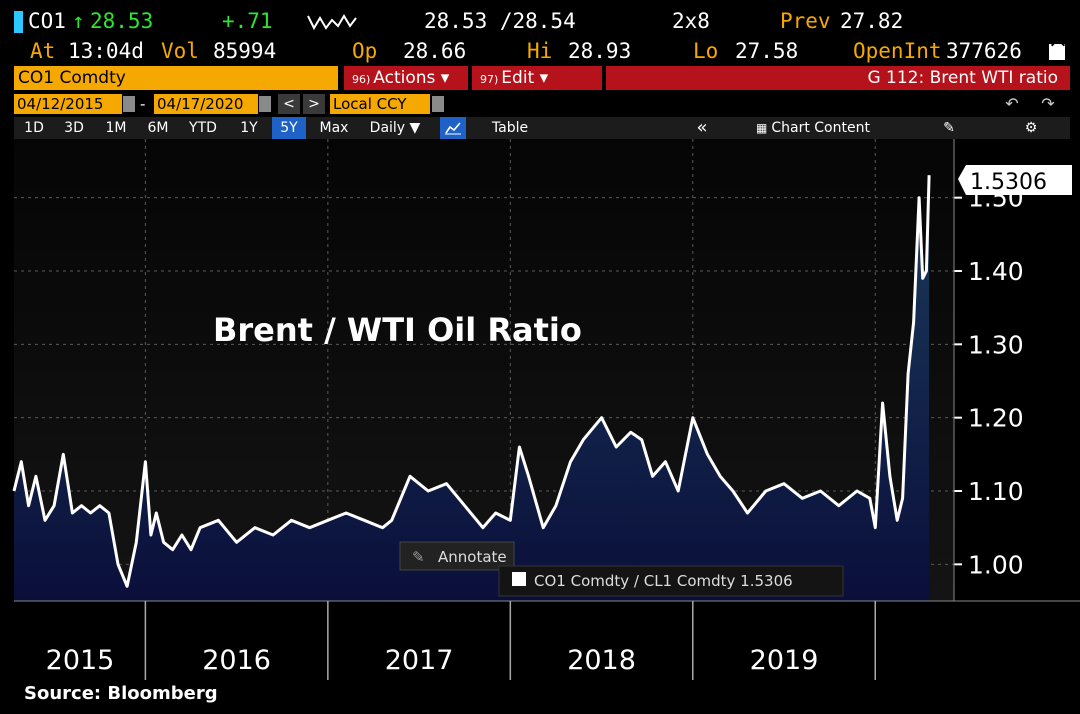 The width and height of the screenshot is (1080, 714). I want to click on edit-menu: 97) Edit ▾, so click(537, 78).